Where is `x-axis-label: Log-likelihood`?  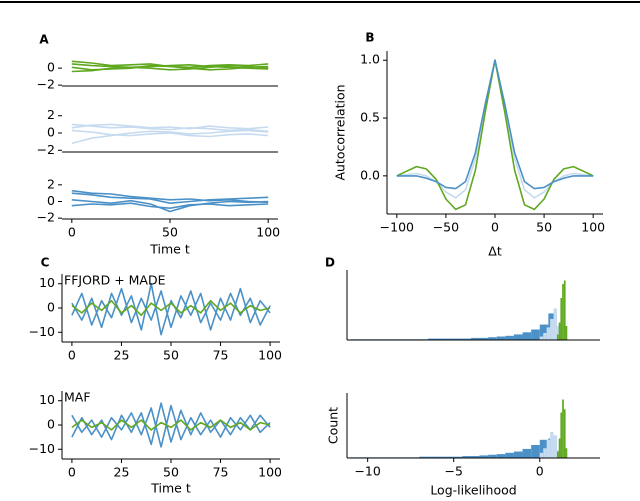 x-axis-label: Log-likelihood is located at coordinates (473, 490).